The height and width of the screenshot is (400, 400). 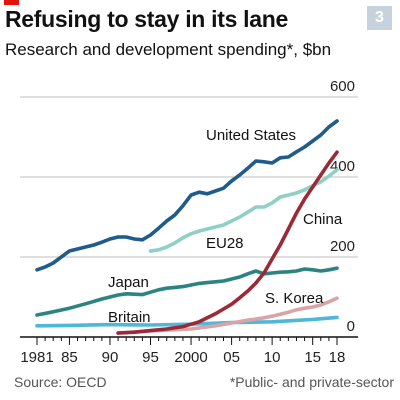 What do you see at coordinates (312, 357) in the screenshot?
I see `x-tick-label: 15` at bounding box center [312, 357].